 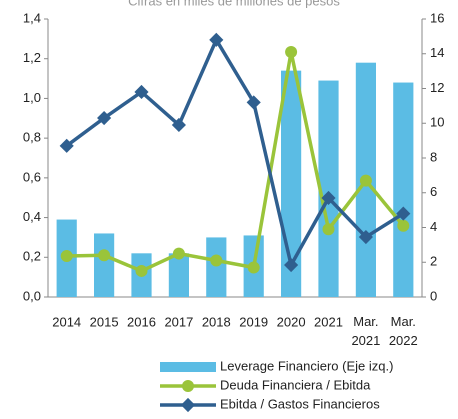 What do you see at coordinates (32, 57) in the screenshot?
I see `y-tick-label: 1,2` at bounding box center [32, 57].